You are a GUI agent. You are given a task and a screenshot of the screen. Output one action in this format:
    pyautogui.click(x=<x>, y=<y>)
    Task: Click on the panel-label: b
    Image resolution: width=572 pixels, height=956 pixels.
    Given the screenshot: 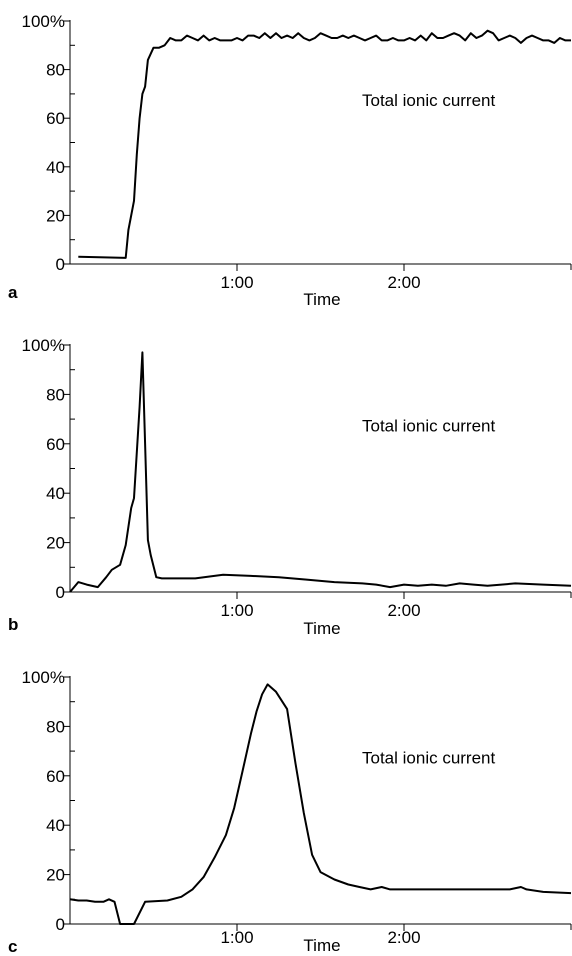 What is the action you would take?
    pyautogui.click(x=13, y=624)
    